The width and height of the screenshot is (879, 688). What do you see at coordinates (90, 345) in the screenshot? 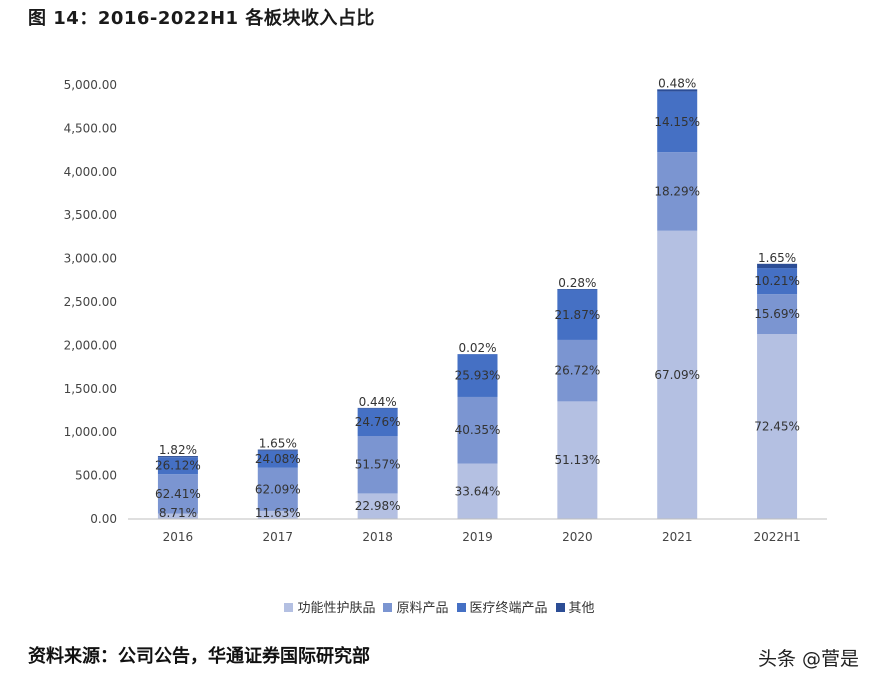
I see `y-tick-label: 2,000.00` at bounding box center [90, 345].